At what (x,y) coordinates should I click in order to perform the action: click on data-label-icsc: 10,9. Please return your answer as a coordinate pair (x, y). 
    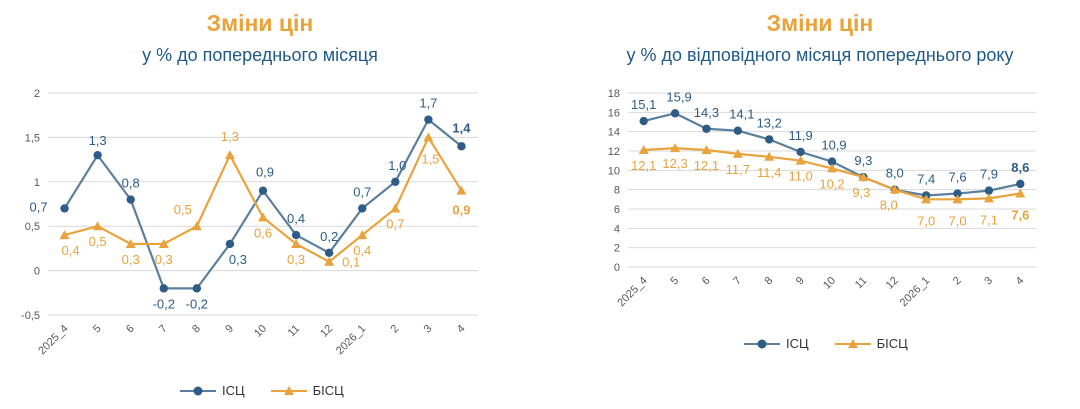
    Looking at the image, I should click on (833, 145).